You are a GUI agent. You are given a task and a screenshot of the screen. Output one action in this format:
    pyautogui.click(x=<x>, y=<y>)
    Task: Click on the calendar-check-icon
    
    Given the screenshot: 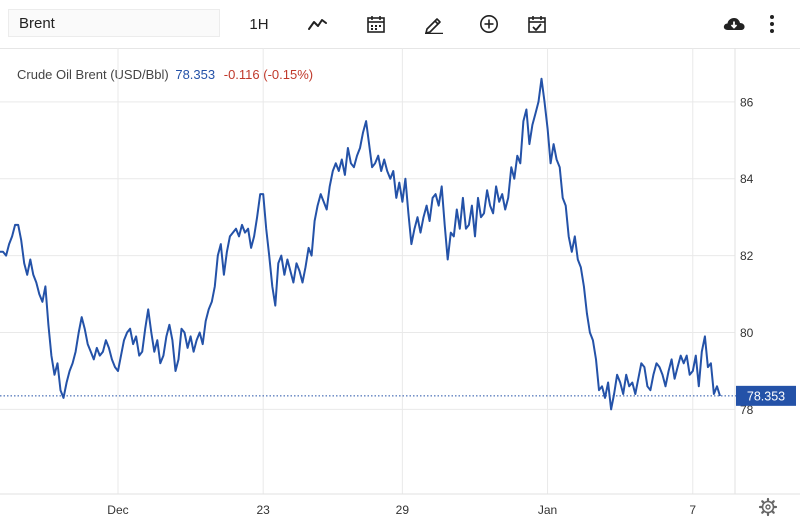 What is the action you would take?
    pyautogui.click(x=537, y=24)
    